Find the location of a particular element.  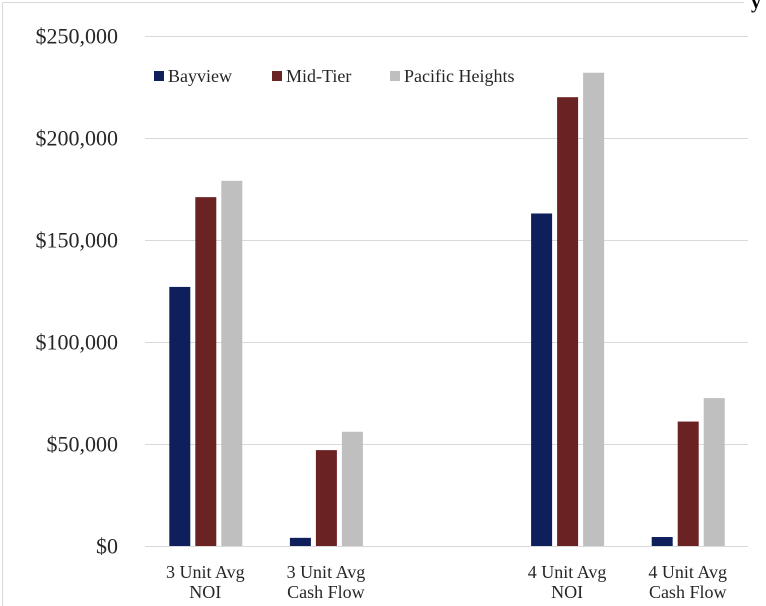

legend-label: Pacific Heights is located at coordinates (459, 76).